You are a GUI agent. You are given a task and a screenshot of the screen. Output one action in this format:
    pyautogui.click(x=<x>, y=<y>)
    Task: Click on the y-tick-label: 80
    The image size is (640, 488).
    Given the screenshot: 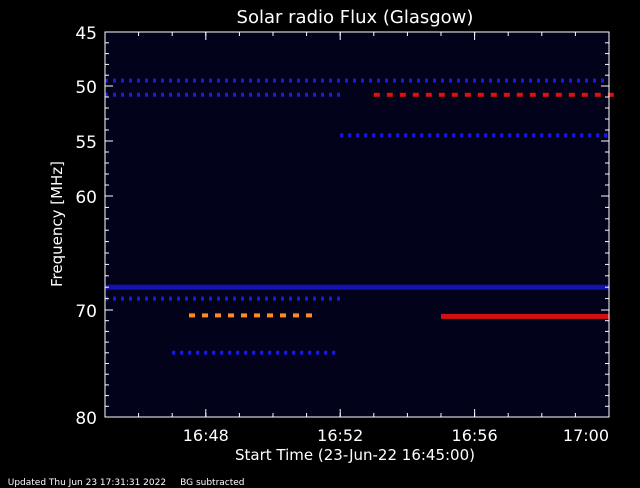 What is the action you would take?
    pyautogui.click(x=86, y=419)
    